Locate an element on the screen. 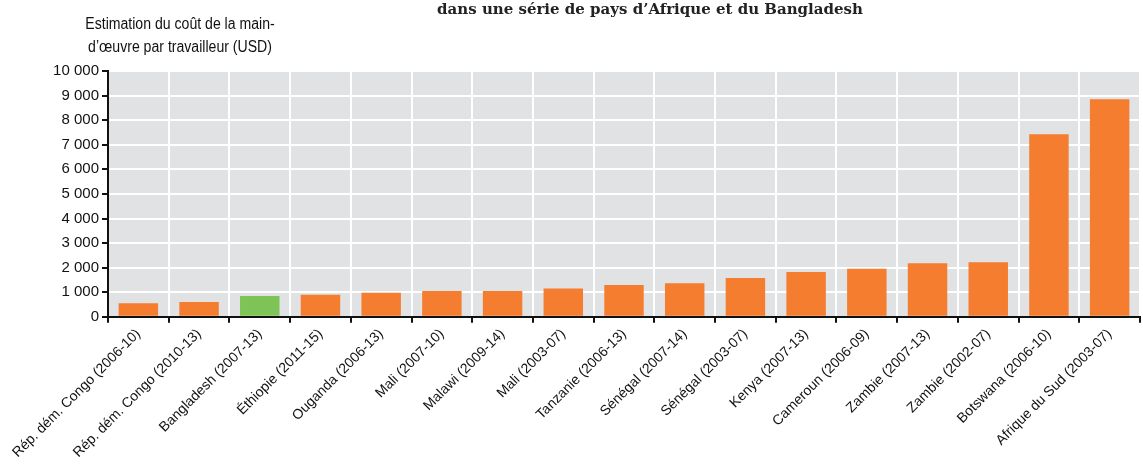 This screenshot has height=464, width=1143. y-tick-label: 6 000 is located at coordinates (80, 168).